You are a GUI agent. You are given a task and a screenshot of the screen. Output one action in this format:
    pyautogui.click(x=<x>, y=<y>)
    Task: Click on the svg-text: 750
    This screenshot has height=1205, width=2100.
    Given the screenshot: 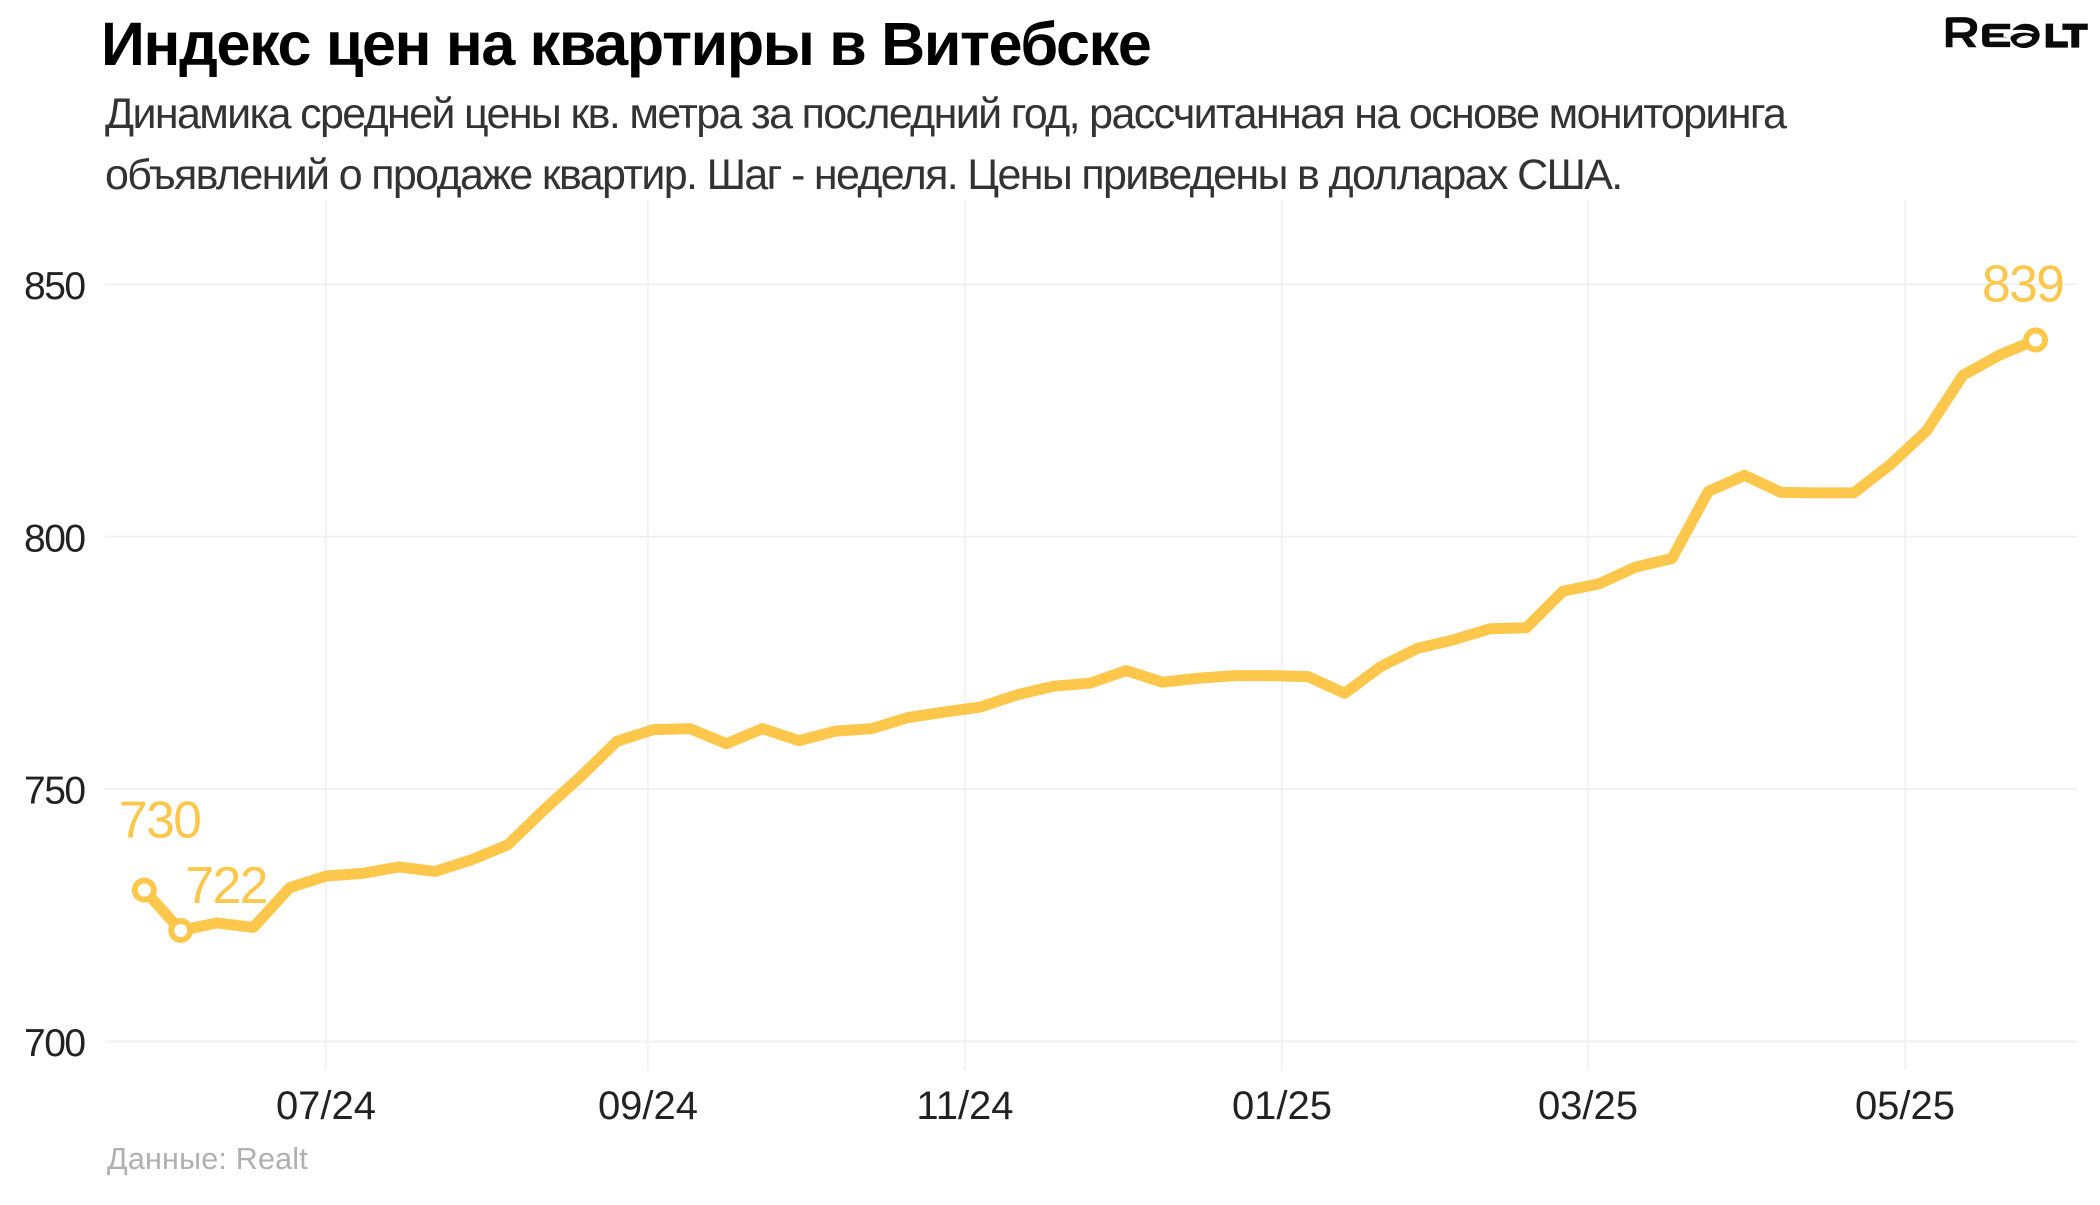 What is the action you would take?
    pyautogui.click(x=54, y=791)
    